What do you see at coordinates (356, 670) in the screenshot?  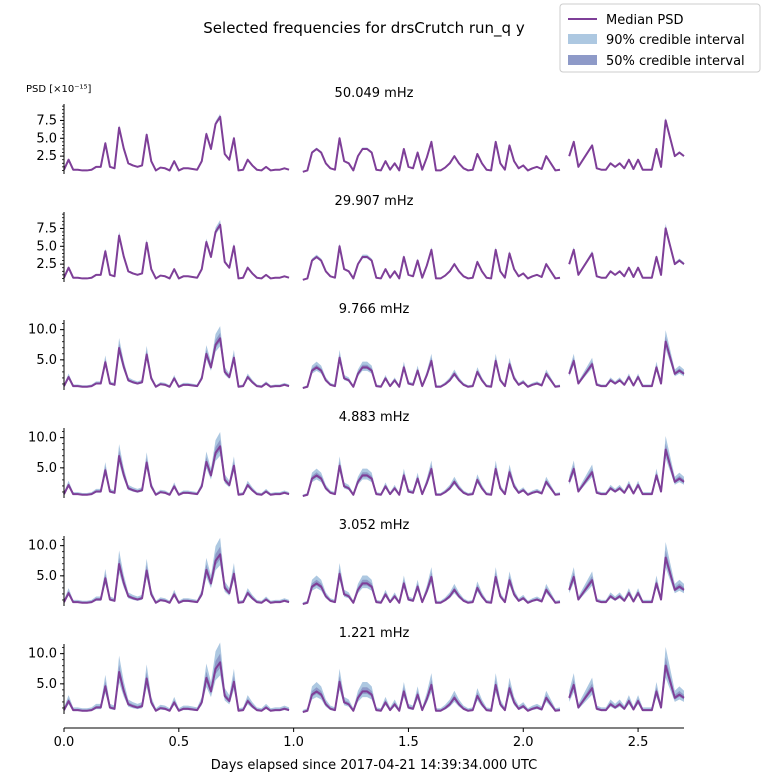 I see `panel-6: 1.221 mHz 5.0 10.0` at bounding box center [356, 670].